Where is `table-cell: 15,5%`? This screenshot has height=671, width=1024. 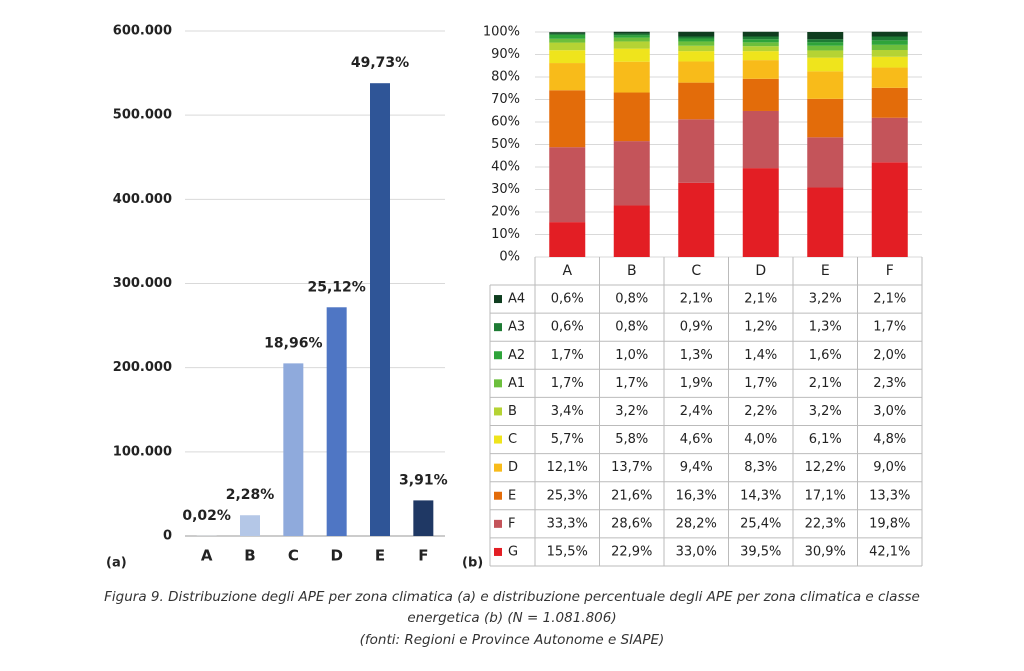
table-cell: 15,5% is located at coordinates (567, 551).